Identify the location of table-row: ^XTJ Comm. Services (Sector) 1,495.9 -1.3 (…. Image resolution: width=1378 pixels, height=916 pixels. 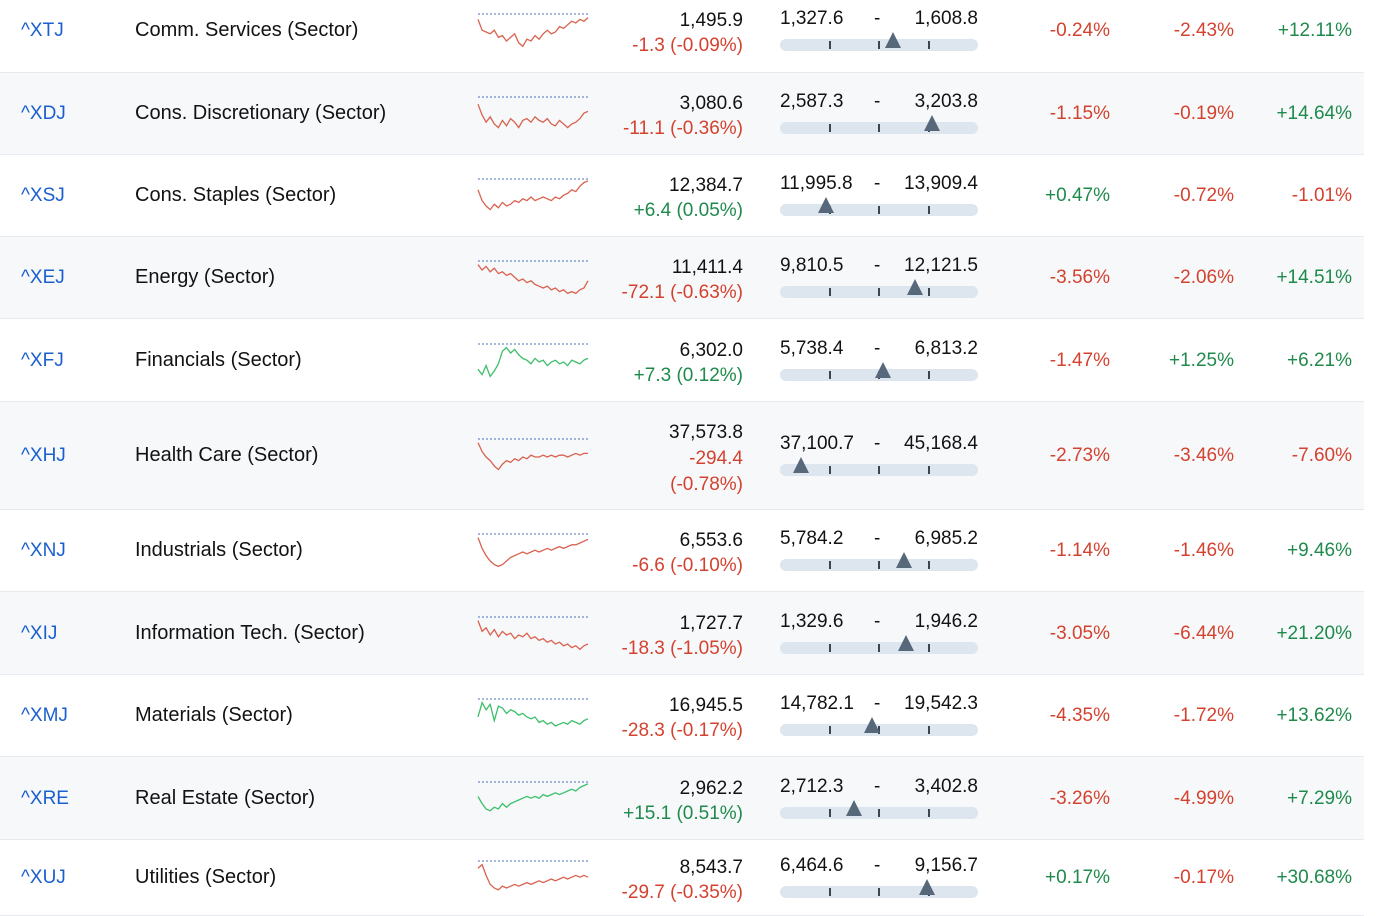
(682, 36).